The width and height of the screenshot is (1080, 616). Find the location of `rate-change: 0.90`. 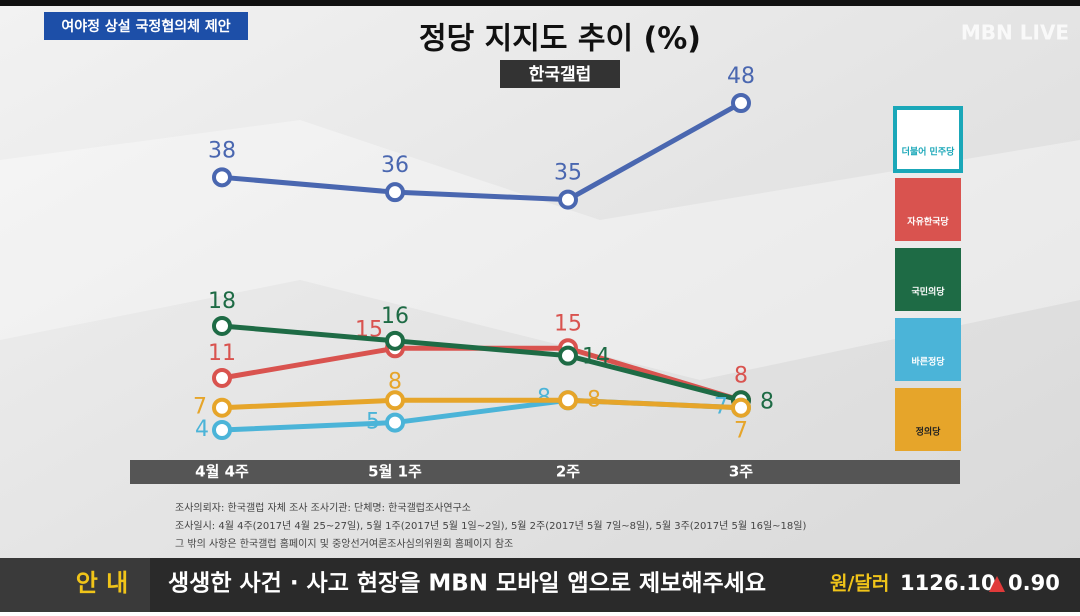

rate-change: 0.90 is located at coordinates (1034, 583).